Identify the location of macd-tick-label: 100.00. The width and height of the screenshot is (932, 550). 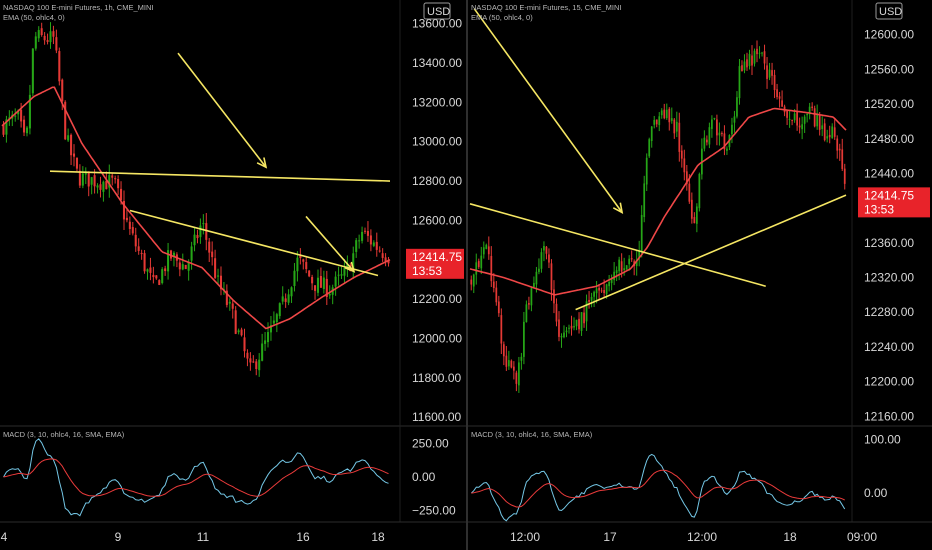
(882, 439).